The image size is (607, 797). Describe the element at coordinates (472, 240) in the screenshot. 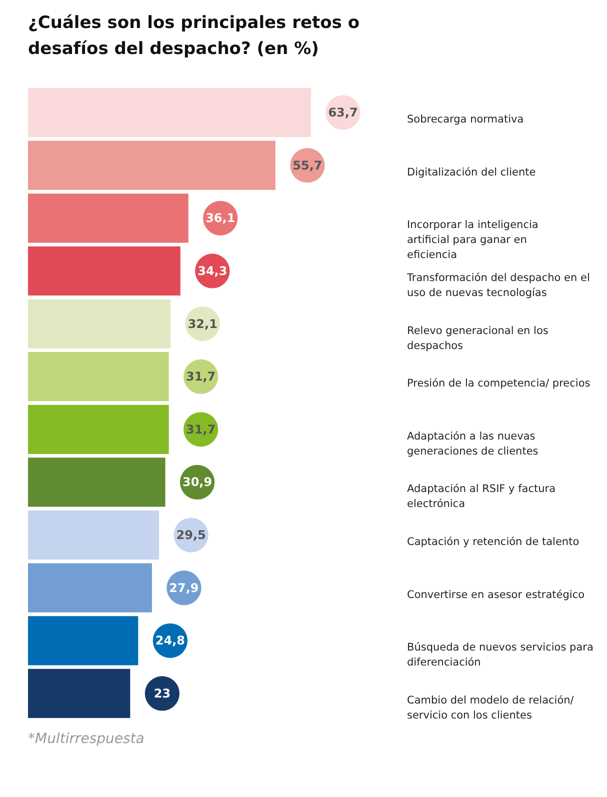

I see `y-tick-label: Incorporar la inteligencia artificial para ganar en eficiencia` at that location.